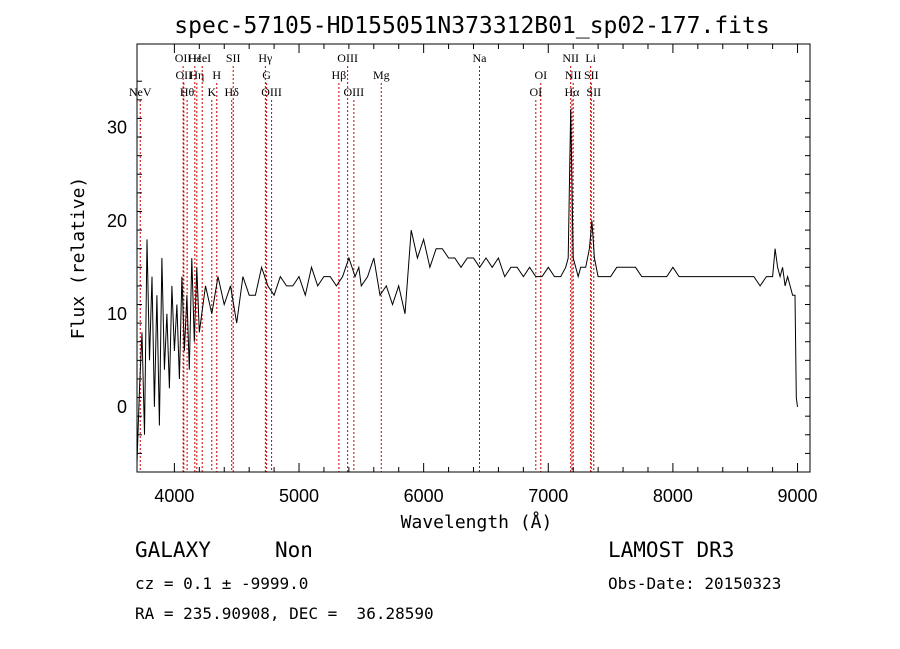 This screenshot has height=649, width=900. Describe the element at coordinates (187, 92) in the screenshot. I see `marker-label: Hθ` at that location.